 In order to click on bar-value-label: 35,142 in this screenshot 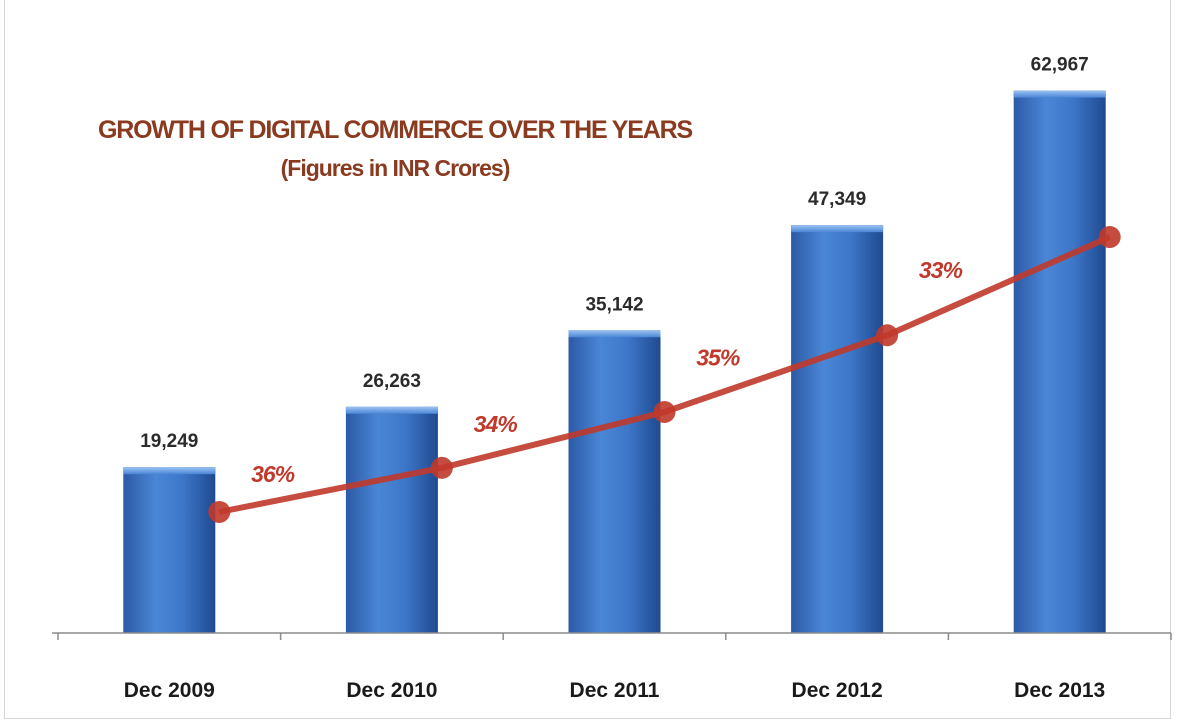, I will do `click(614, 304)`.